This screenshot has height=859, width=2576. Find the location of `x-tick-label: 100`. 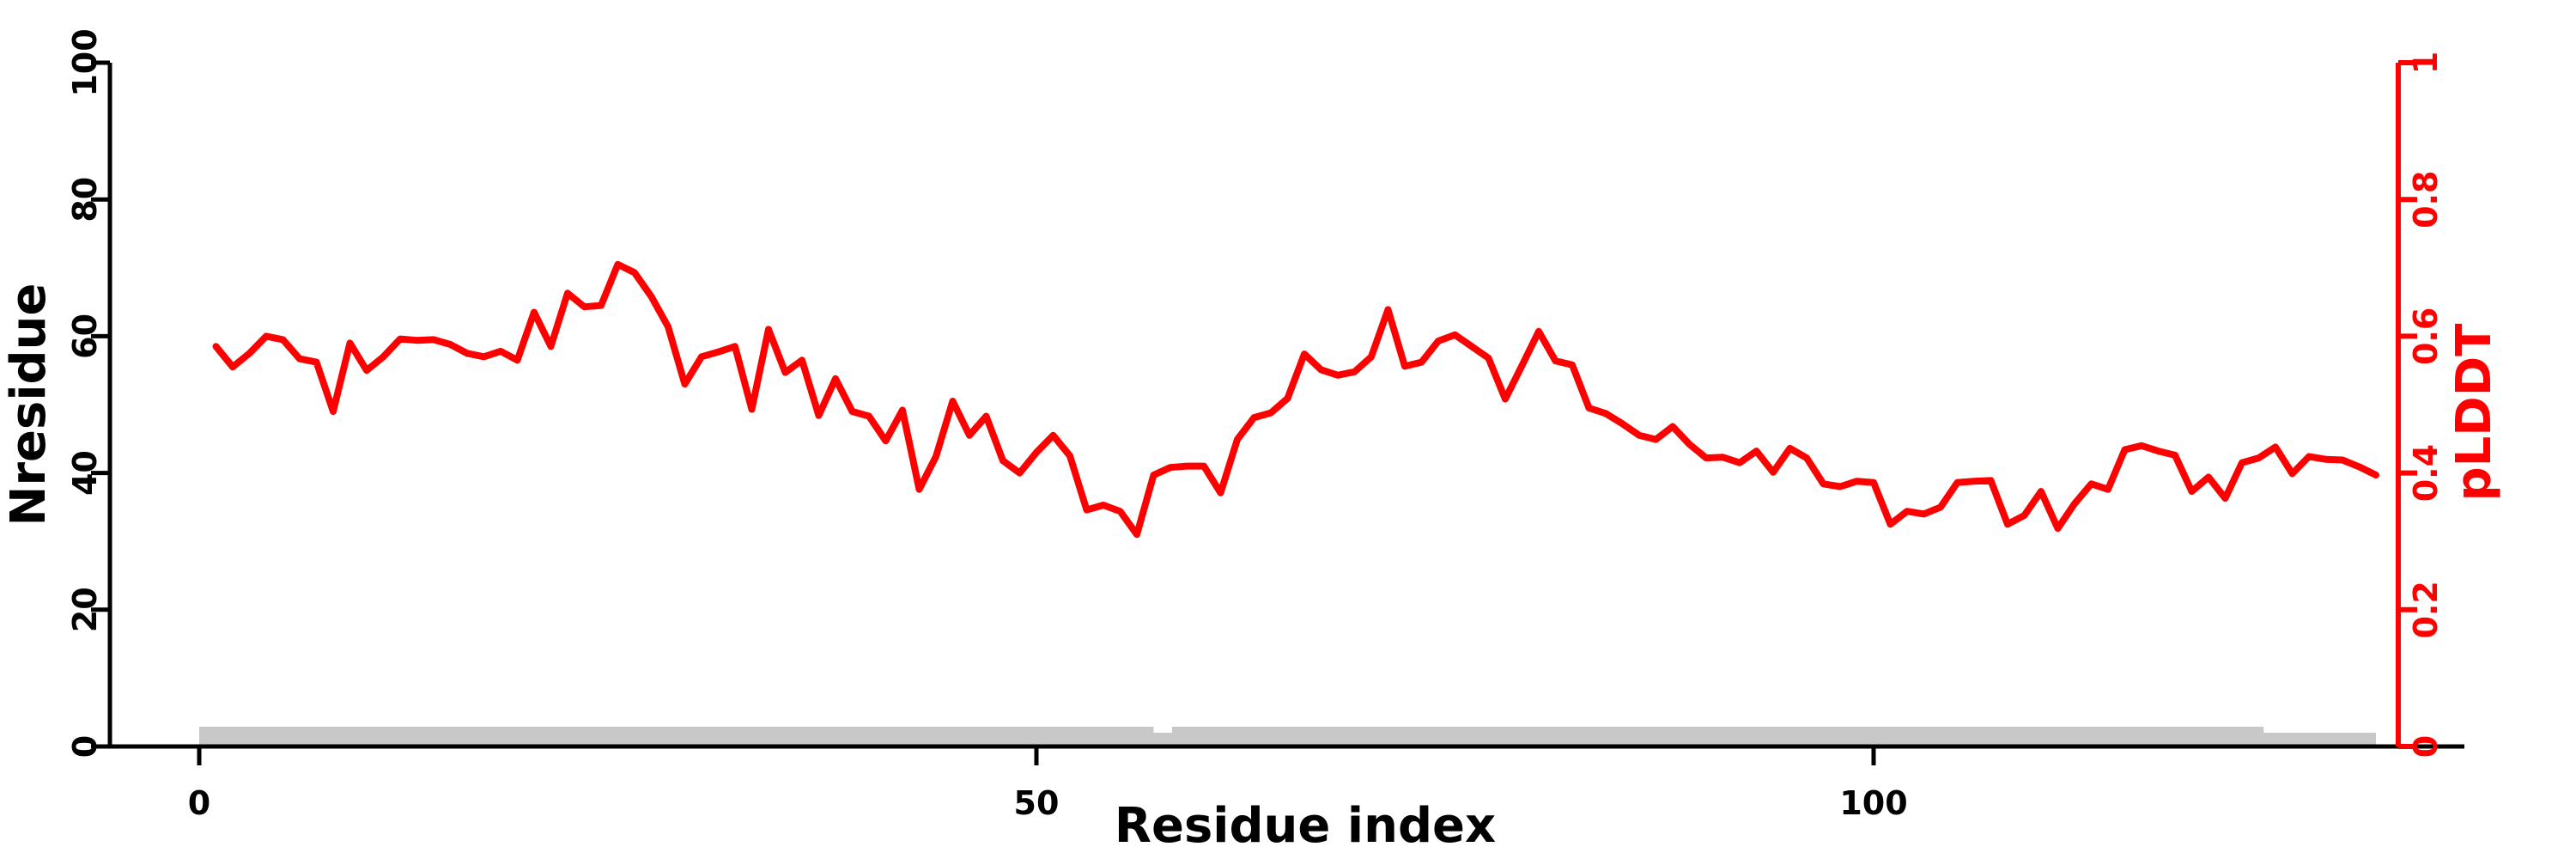

x-tick-label: 100 is located at coordinates (1873, 803).